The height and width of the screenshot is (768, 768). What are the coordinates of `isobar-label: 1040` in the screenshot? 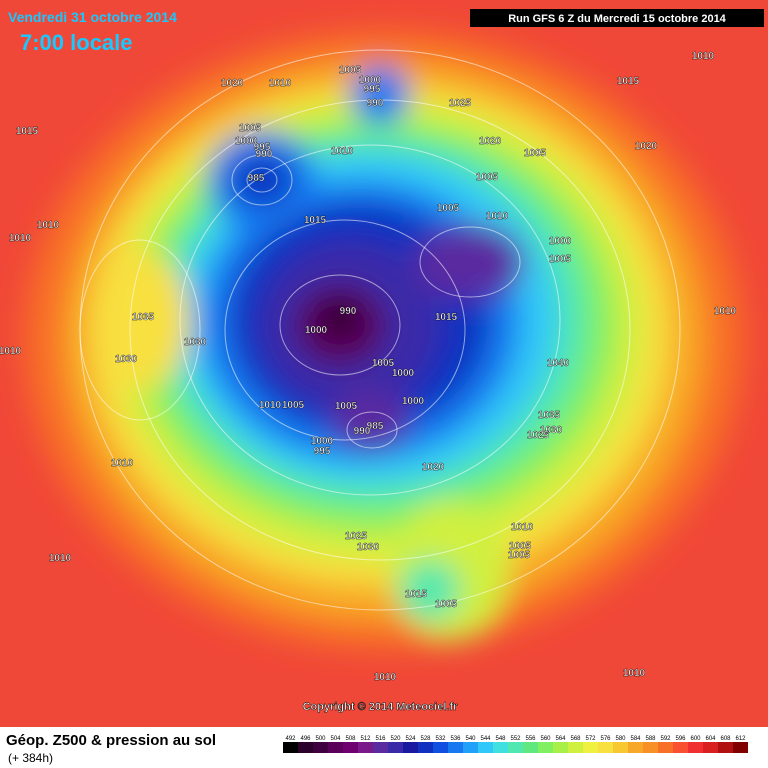 It's located at (558, 363).